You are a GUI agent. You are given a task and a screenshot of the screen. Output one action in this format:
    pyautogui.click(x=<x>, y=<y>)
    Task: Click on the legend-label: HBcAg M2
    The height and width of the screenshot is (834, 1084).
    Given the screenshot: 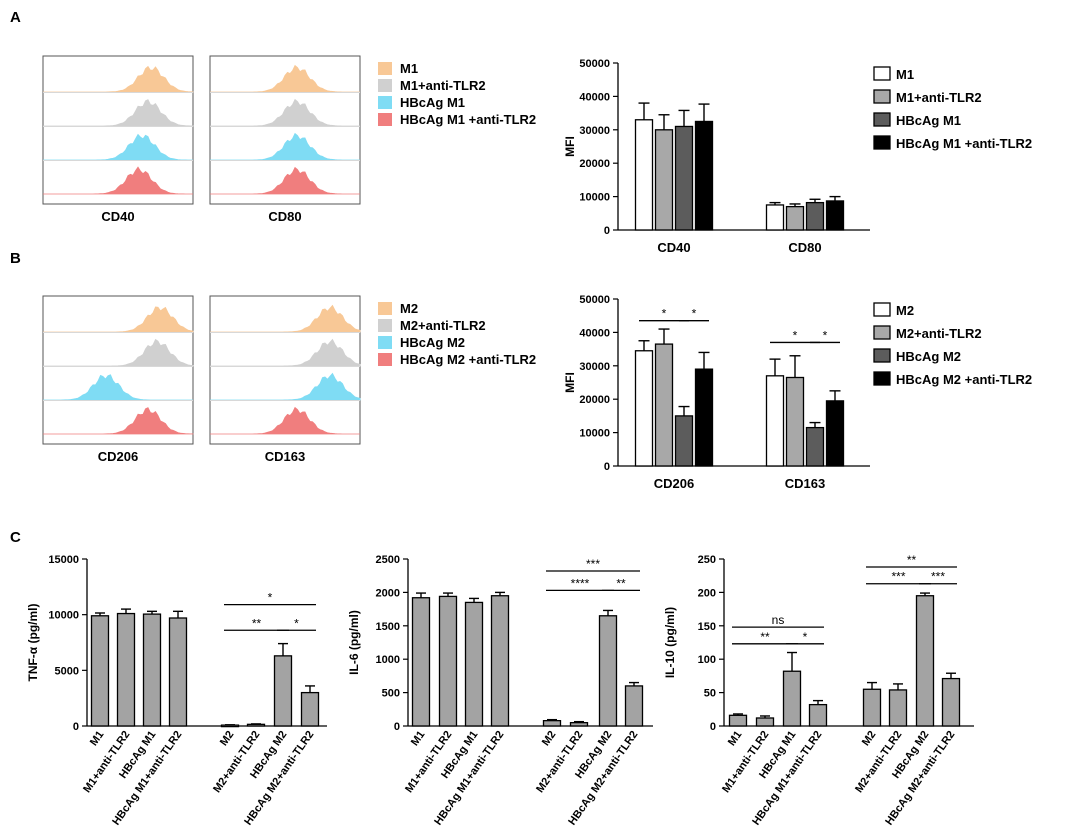 What is the action you would take?
    pyautogui.click(x=928, y=356)
    